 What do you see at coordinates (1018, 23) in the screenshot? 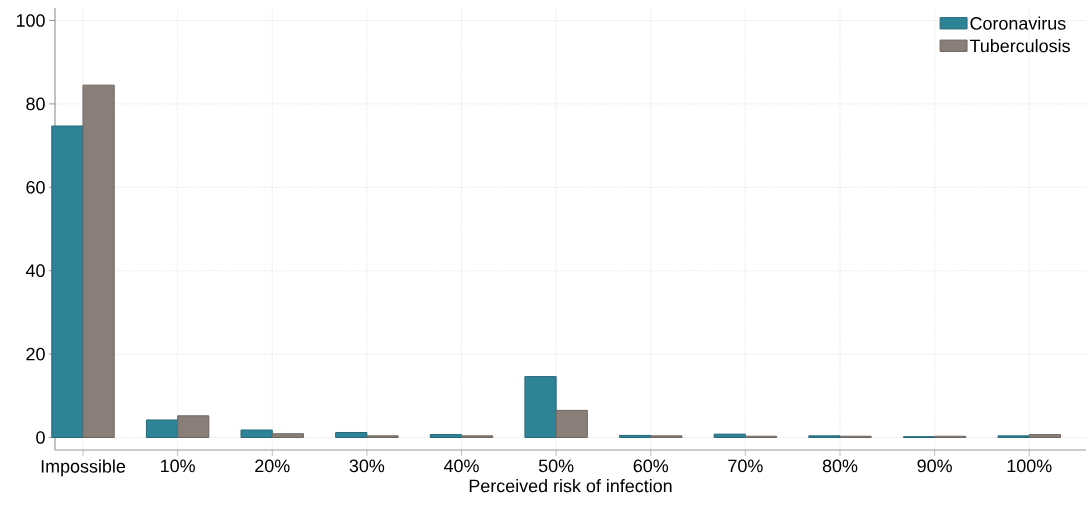
I see `legend-label: Coronavirus` at bounding box center [1018, 23].